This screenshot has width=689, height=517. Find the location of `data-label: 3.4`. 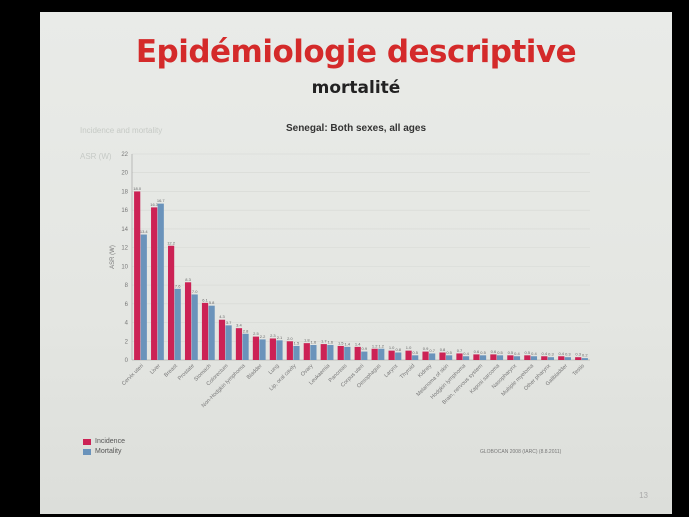

data-label: 3.4 is located at coordinates (239, 325).